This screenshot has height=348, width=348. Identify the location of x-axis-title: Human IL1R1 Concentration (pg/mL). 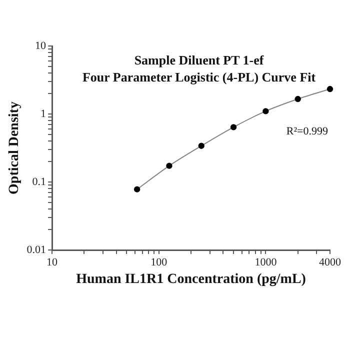
(191, 280).